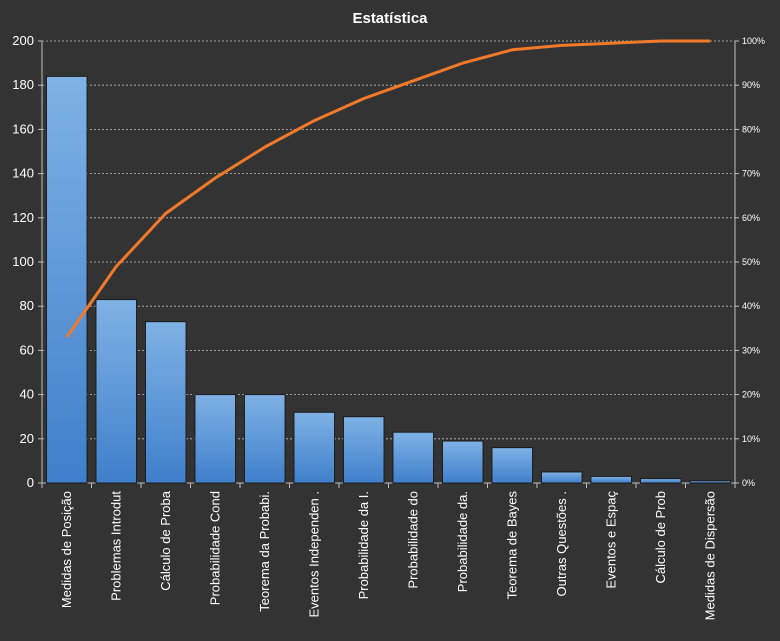 Image resolution: width=780 pixels, height=641 pixels. What do you see at coordinates (390, 18) in the screenshot?
I see `chart-title: Estatística` at bounding box center [390, 18].